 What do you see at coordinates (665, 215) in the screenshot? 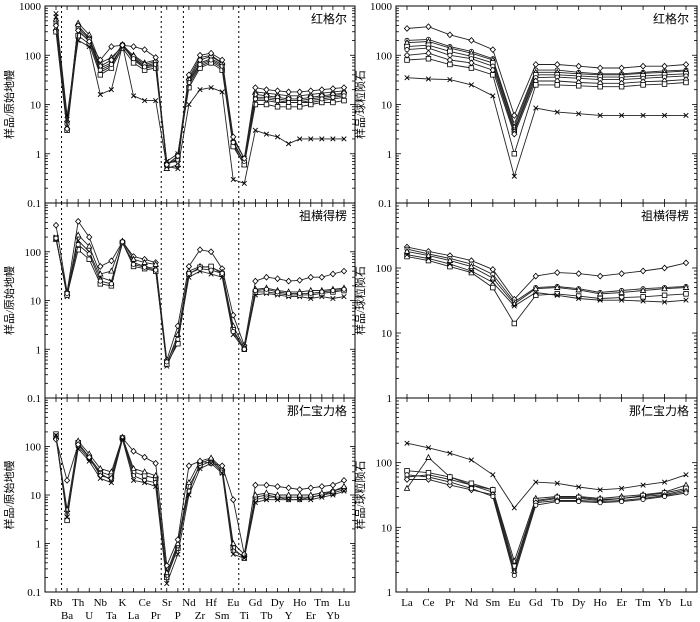
I see `panel-title: 祖横得楞` at bounding box center [665, 215].